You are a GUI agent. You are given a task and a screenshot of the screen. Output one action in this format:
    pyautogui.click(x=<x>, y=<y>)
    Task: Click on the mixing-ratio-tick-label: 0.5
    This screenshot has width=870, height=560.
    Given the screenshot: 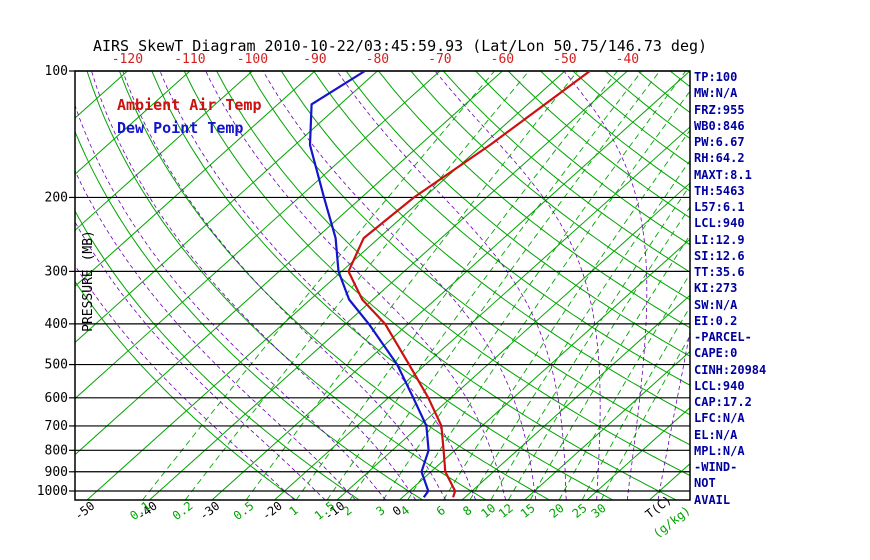 What is the action you would take?
    pyautogui.click(x=244, y=511)
    